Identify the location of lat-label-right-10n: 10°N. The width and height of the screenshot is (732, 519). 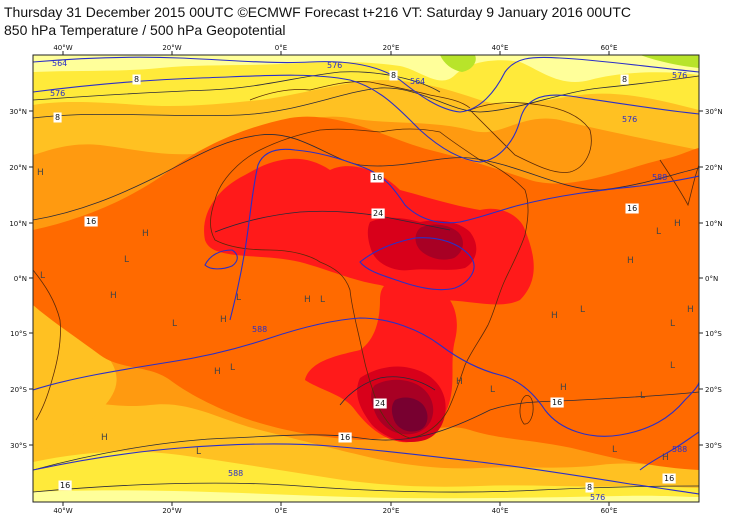
(714, 224).